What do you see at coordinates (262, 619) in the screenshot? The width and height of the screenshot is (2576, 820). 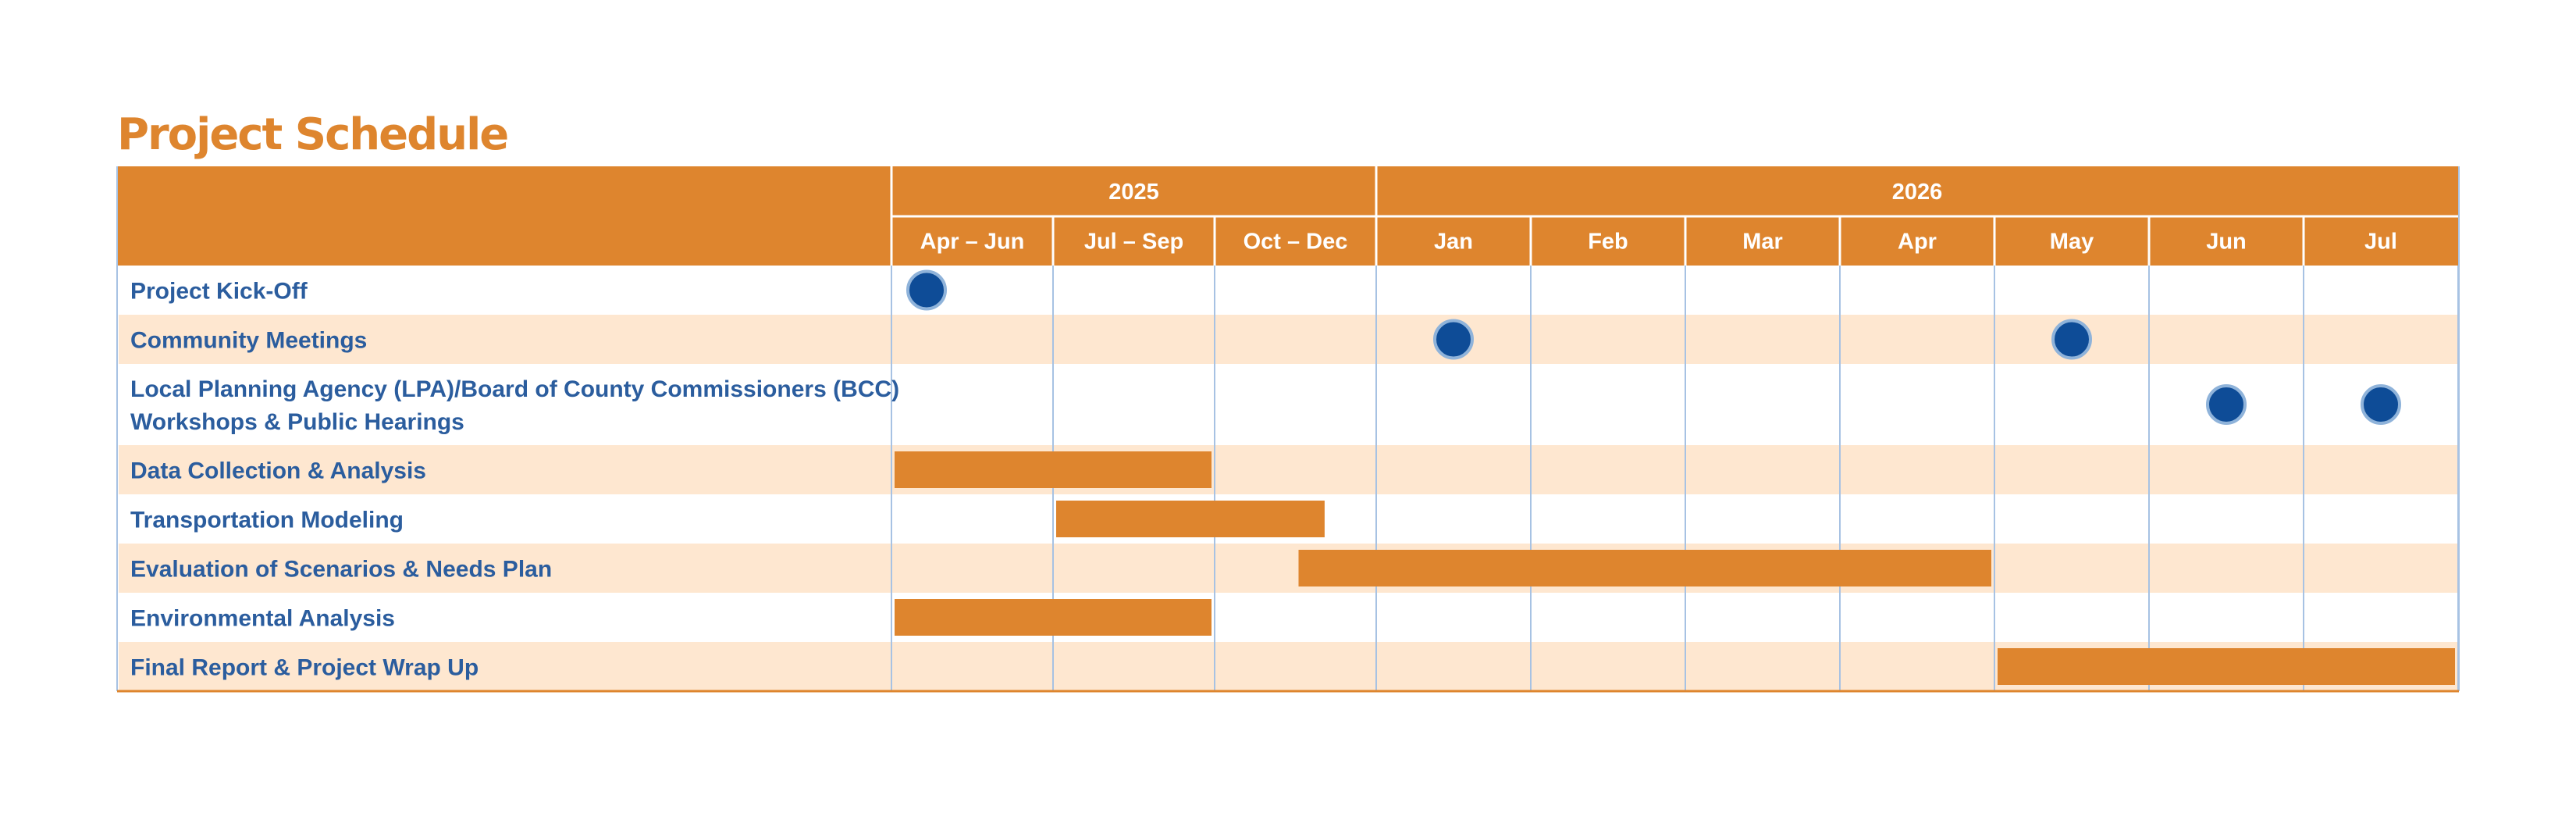 I see `task-label: Environmental Analysis` at bounding box center [262, 619].